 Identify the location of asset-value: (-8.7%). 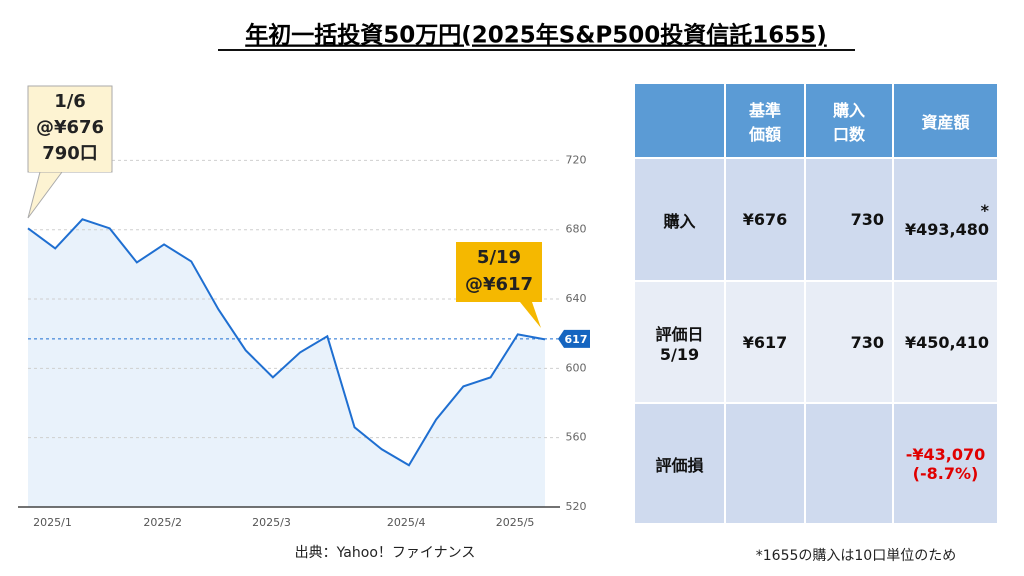
(945, 473).